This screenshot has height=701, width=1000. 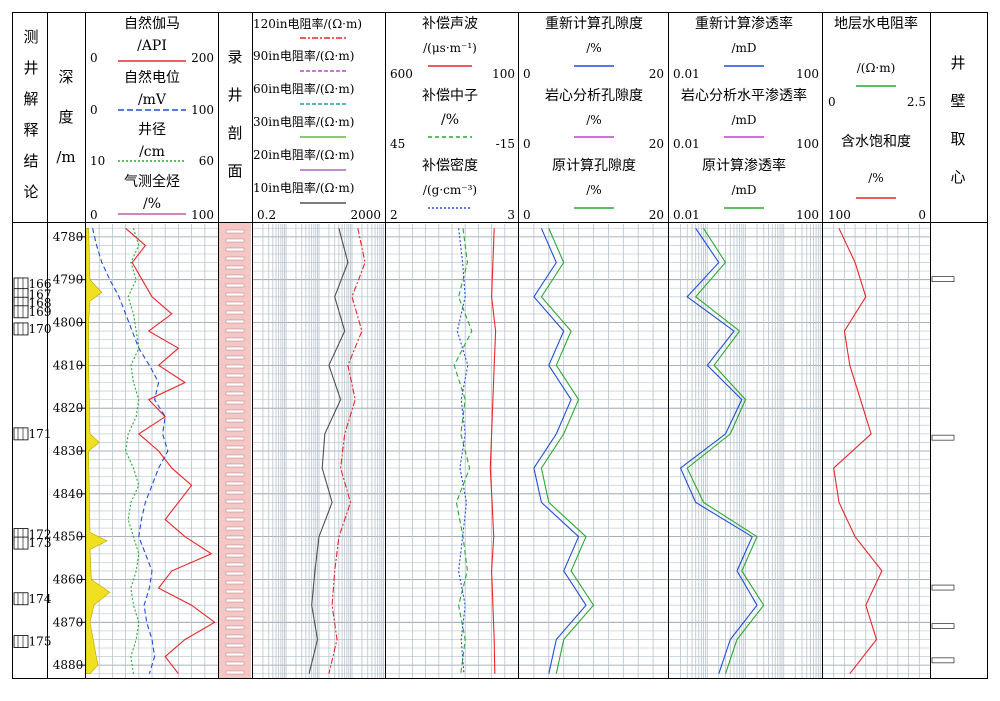 What do you see at coordinates (234, 171) in the screenshot?
I see `litho-header-char-4: 面` at bounding box center [234, 171].